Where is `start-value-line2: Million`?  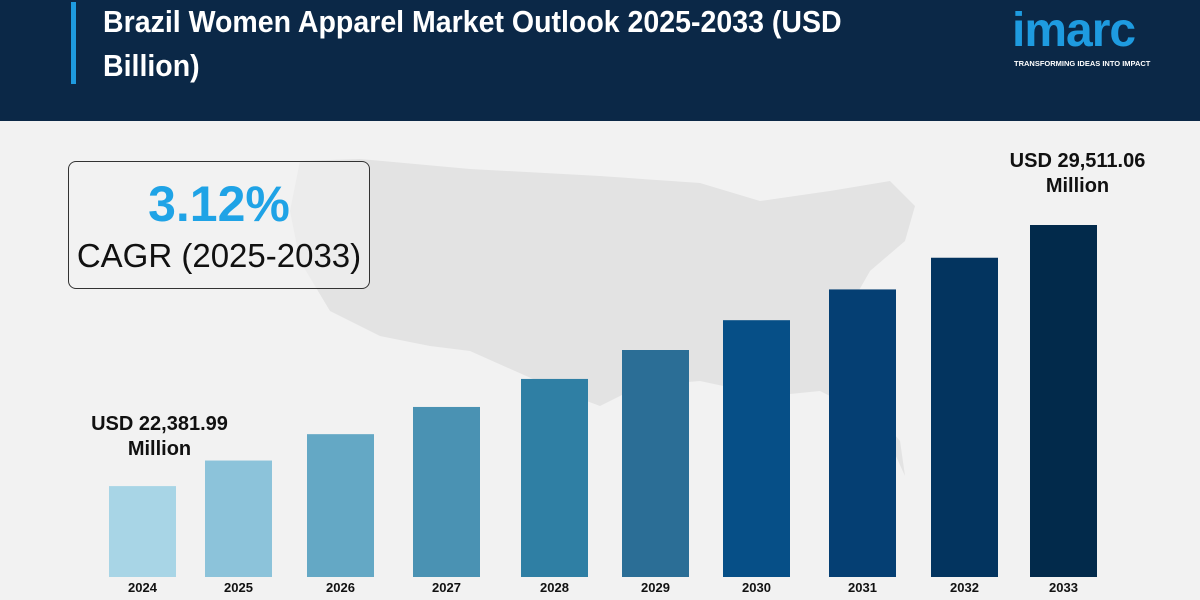
start-value-line2: Million is located at coordinates (159, 449).